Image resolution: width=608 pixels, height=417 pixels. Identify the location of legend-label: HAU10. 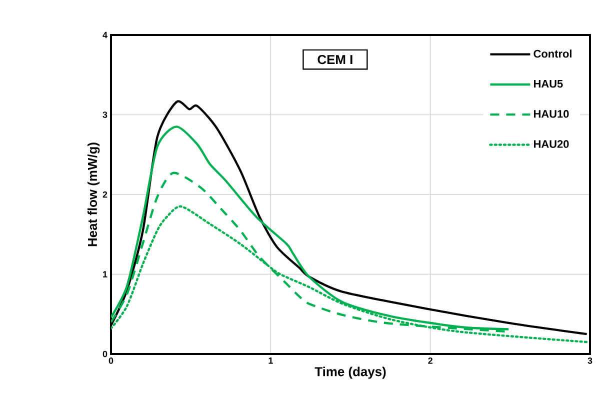
(551, 114).